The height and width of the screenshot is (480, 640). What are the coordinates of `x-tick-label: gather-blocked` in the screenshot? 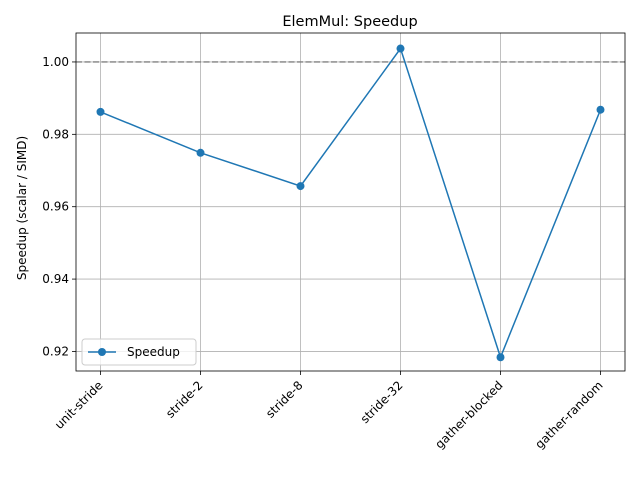 It's located at (468, 414).